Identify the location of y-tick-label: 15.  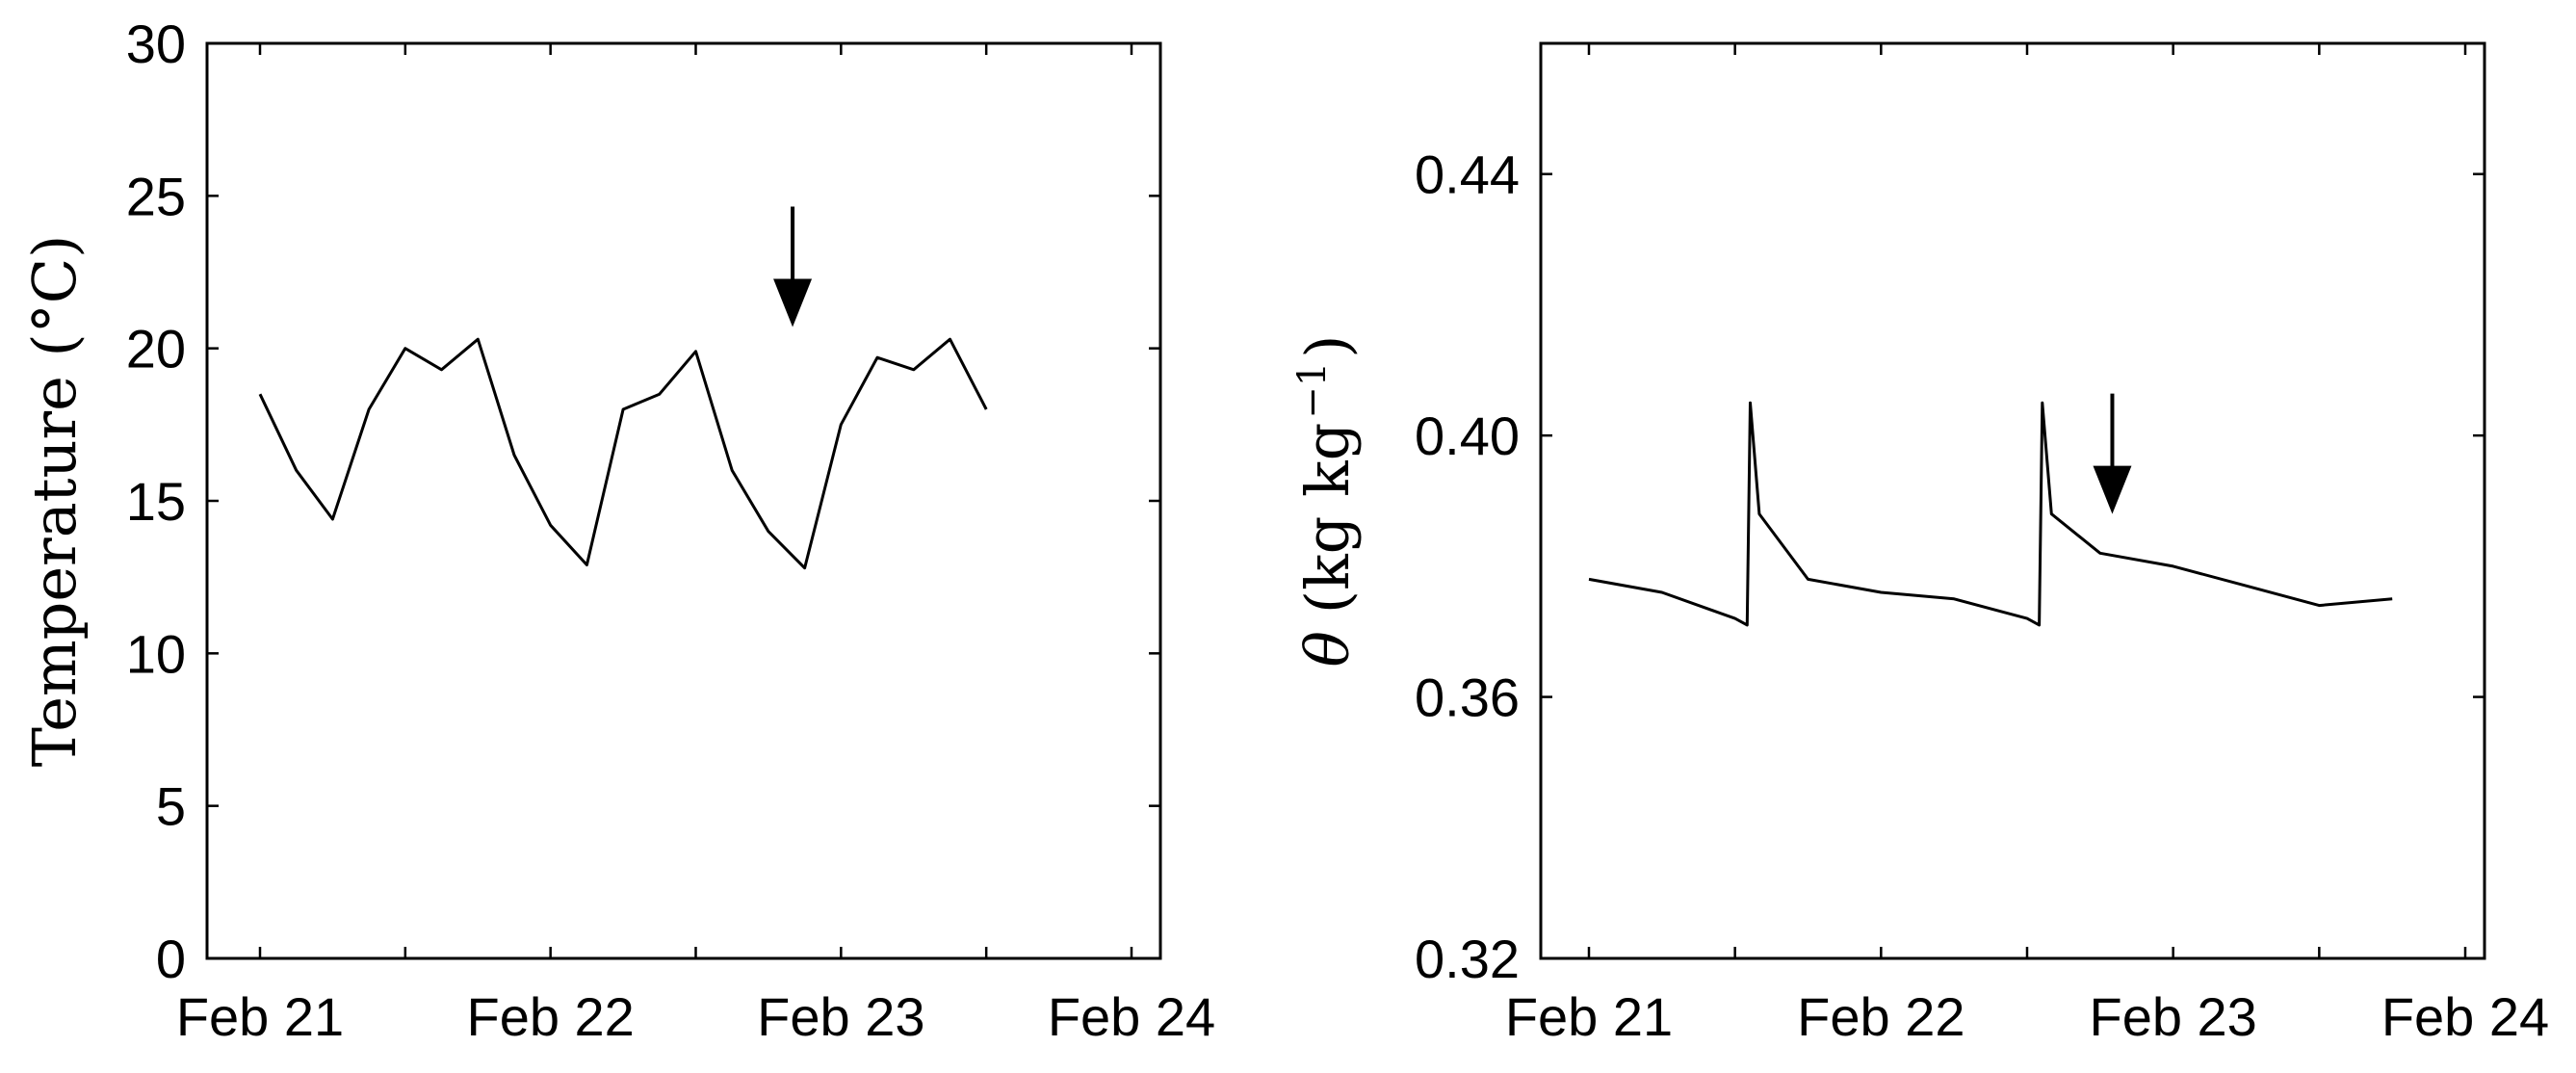
(156, 501).